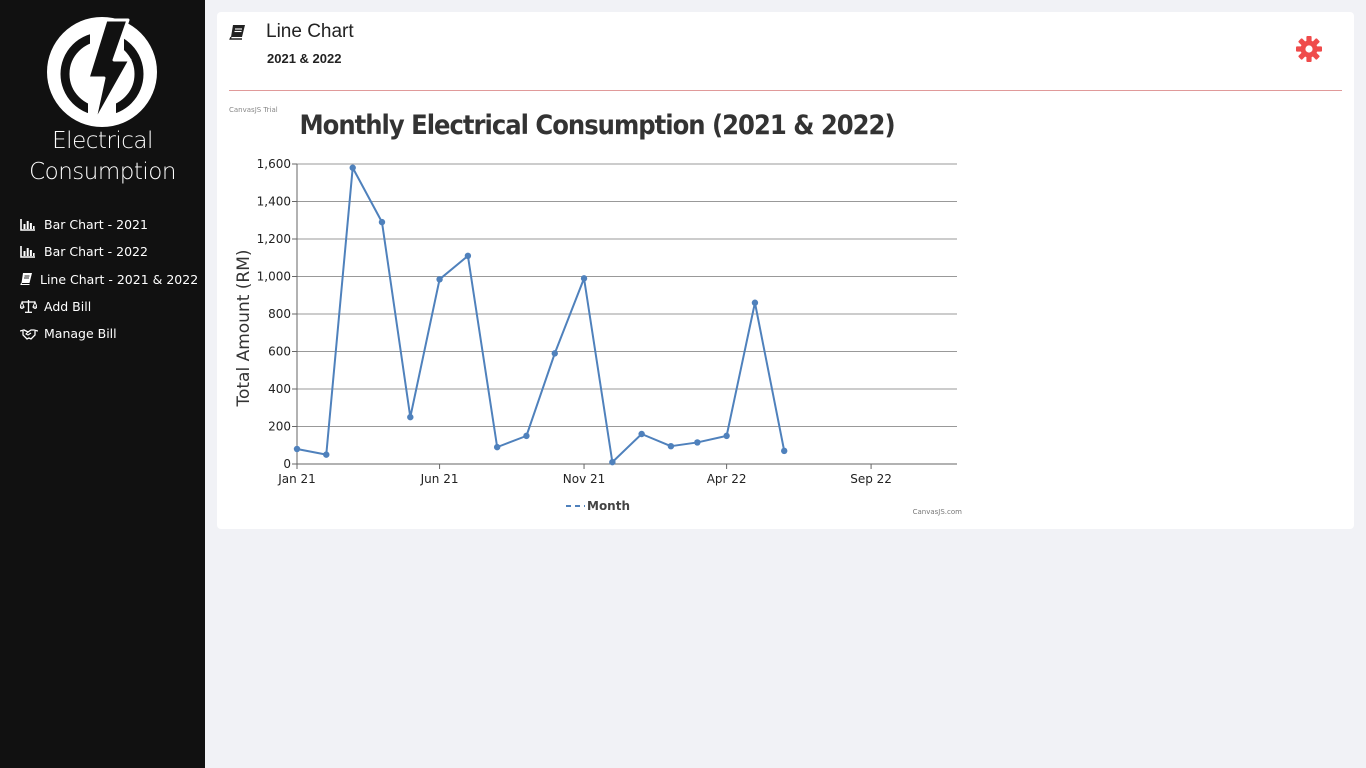  I want to click on gear-icon, so click(1309, 49).